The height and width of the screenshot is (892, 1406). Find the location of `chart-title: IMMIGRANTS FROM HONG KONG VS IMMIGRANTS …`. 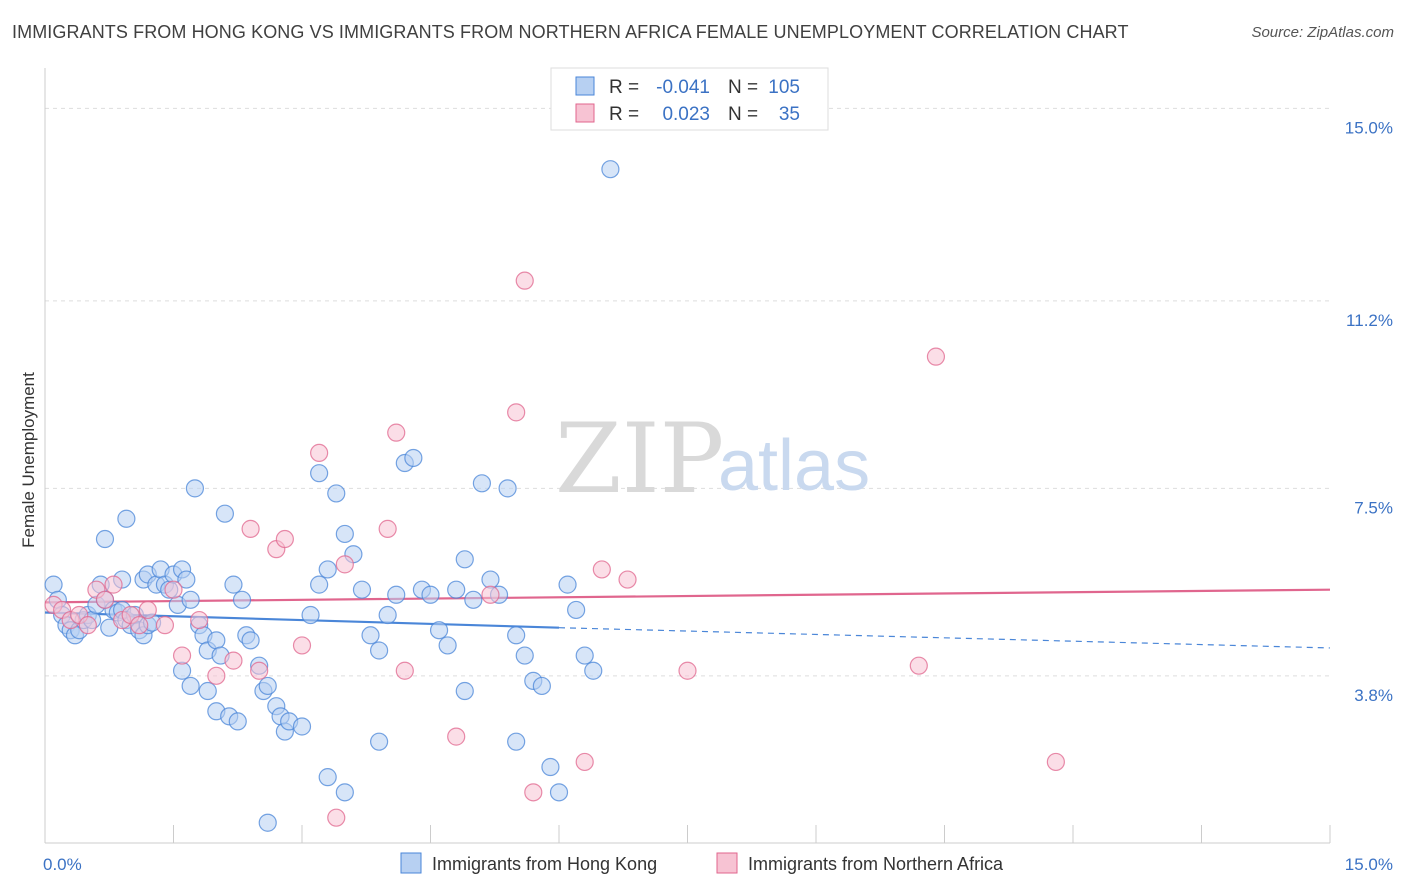

chart-title: IMMIGRANTS FROM HONG KONG VS IMMIGRANTS … is located at coordinates (570, 32).